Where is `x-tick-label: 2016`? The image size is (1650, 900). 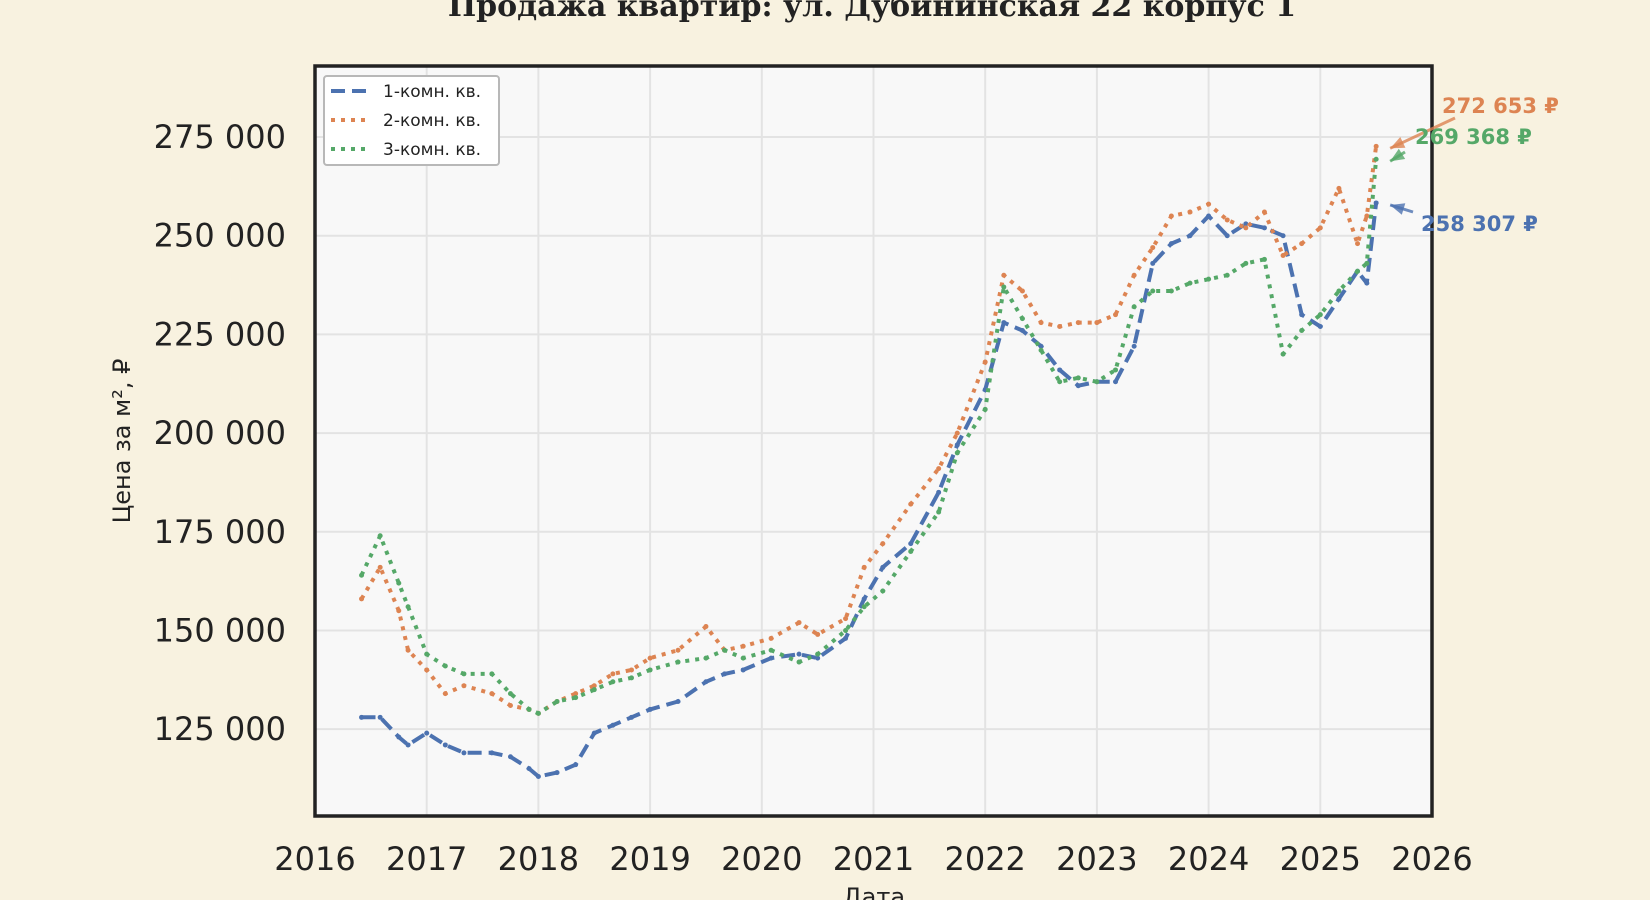 x-tick-label: 2016 is located at coordinates (314, 859).